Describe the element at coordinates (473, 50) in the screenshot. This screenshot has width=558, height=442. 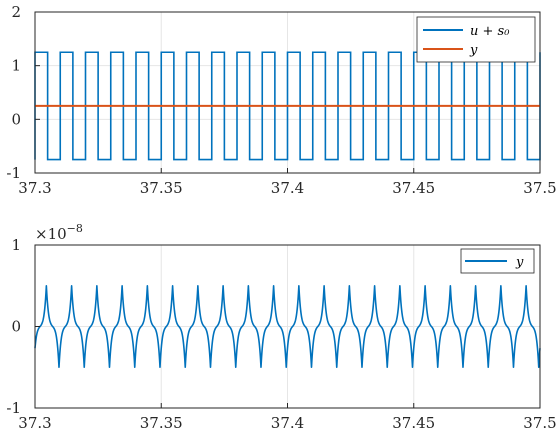
I see `top-legend-label-u: y` at that location.